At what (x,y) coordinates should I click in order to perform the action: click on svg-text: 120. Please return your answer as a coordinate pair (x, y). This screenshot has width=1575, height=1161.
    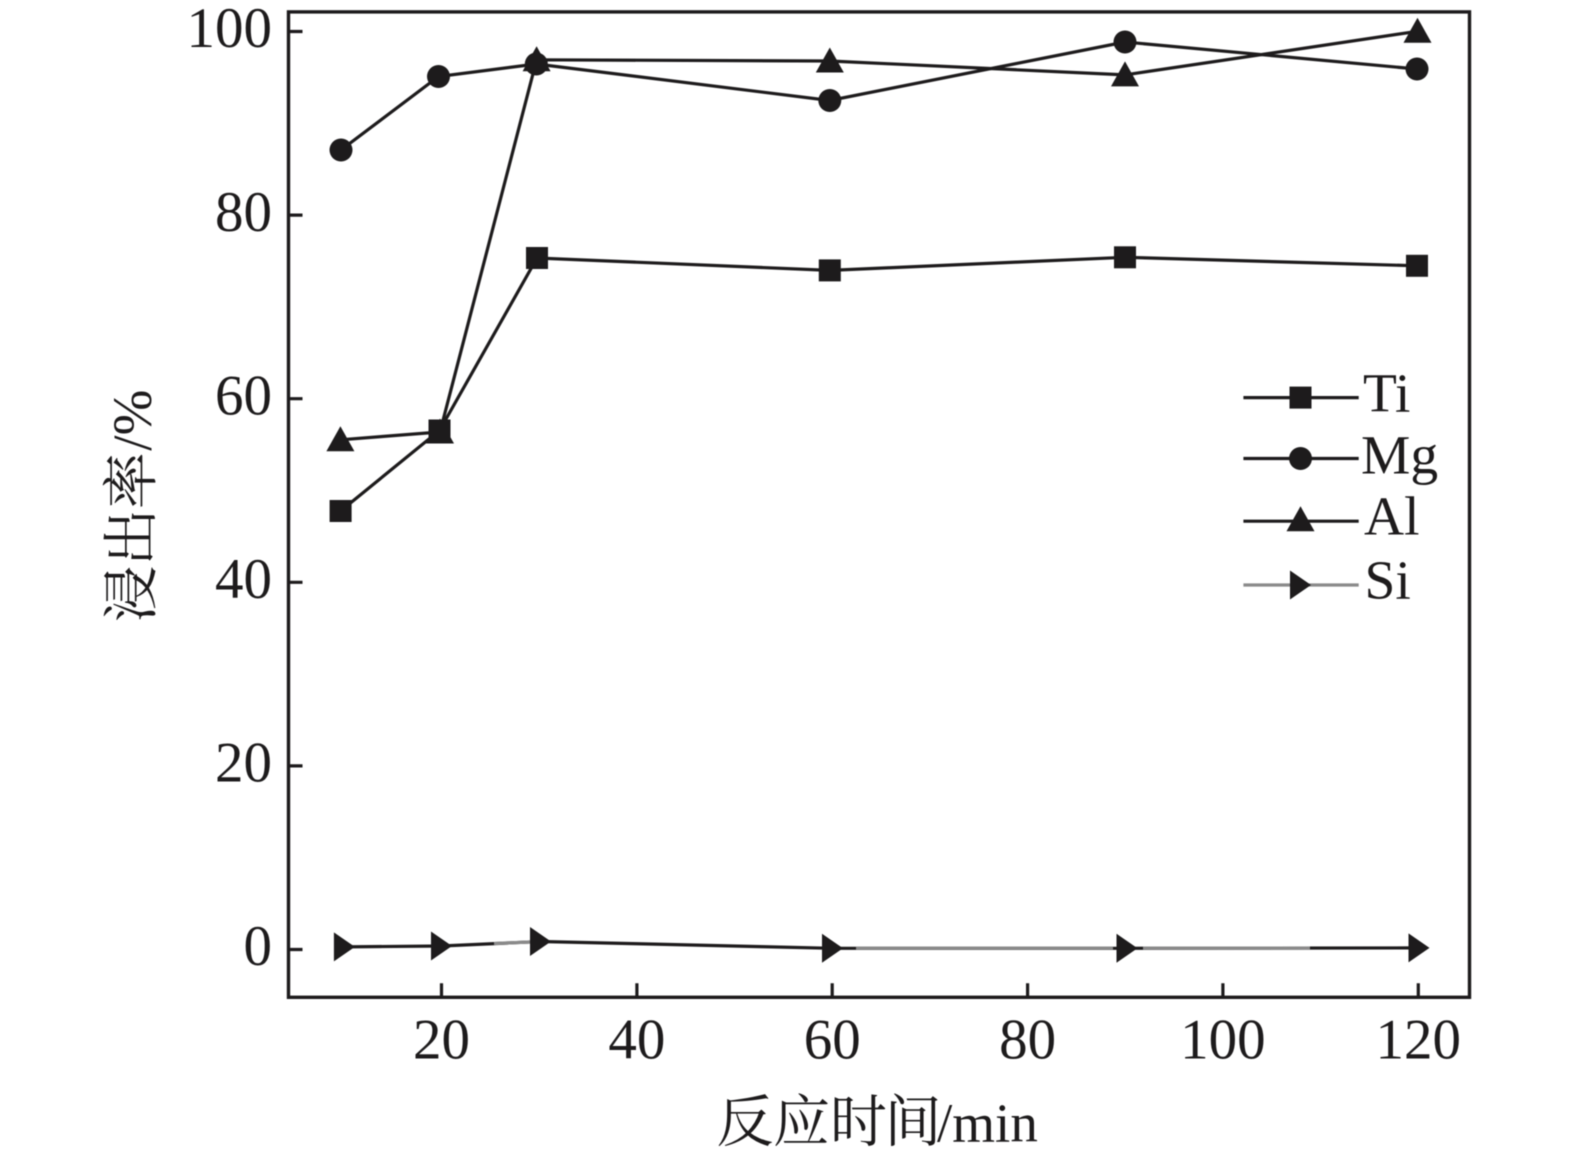
    Looking at the image, I should click on (1419, 1039).